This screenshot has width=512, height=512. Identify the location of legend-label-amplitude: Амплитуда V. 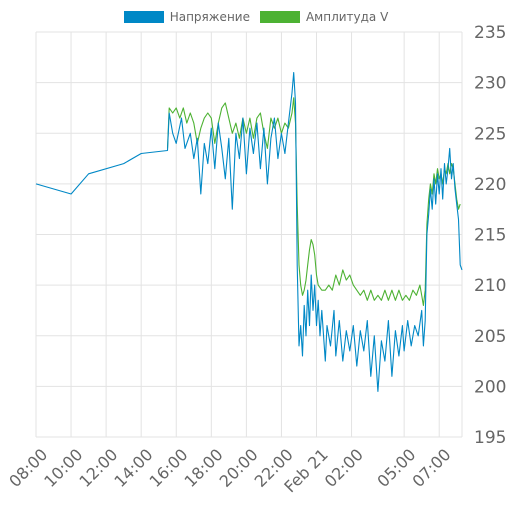
(347, 17).